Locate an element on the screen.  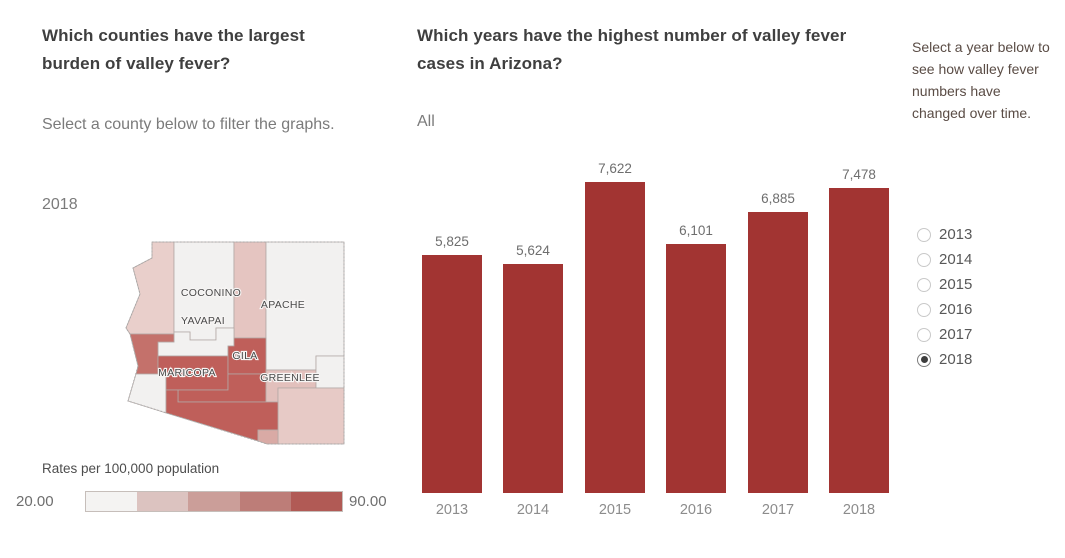
year-radio-2017: 2017 is located at coordinates (944, 334).